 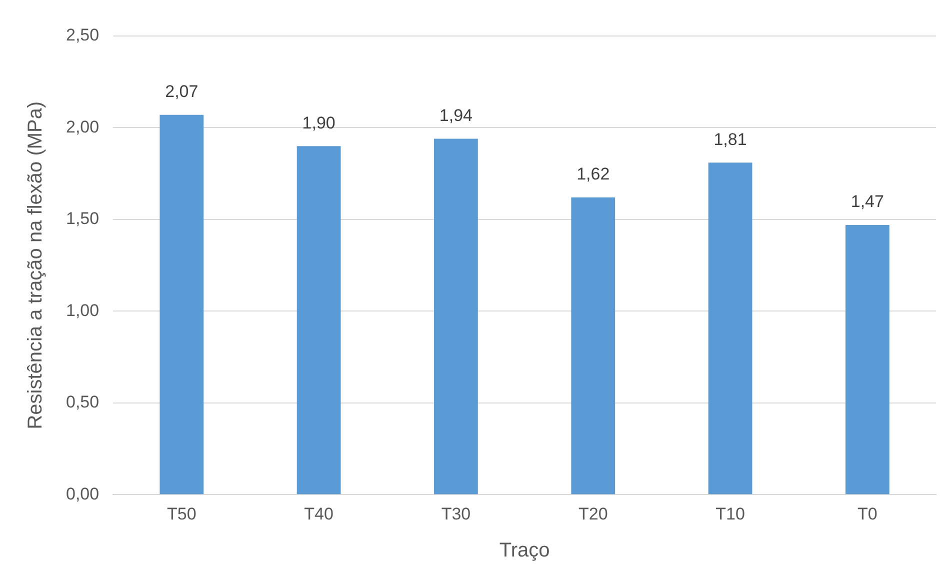 What do you see at coordinates (456, 115) in the screenshot?
I see `data-label: 1,94` at bounding box center [456, 115].